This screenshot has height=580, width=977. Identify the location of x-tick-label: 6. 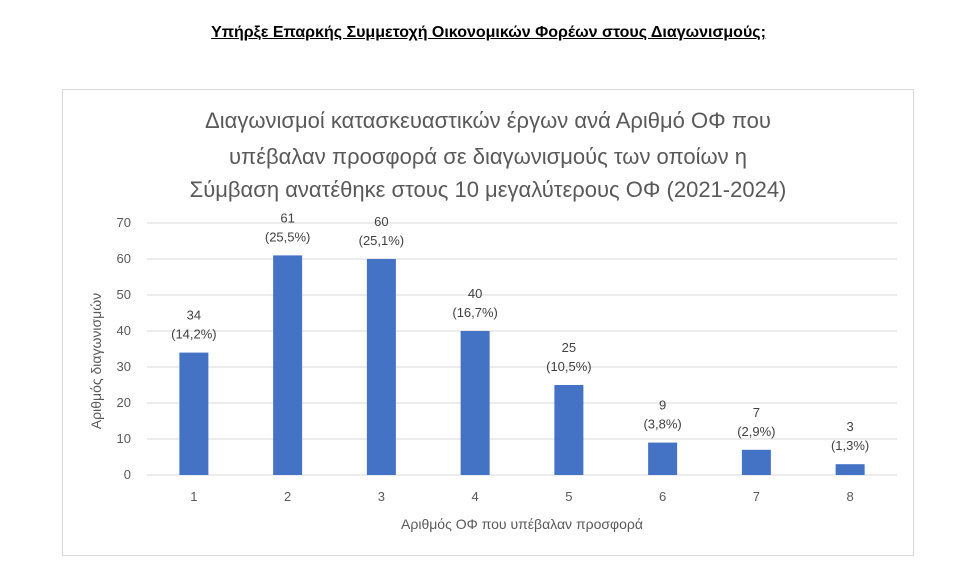
(662, 496).